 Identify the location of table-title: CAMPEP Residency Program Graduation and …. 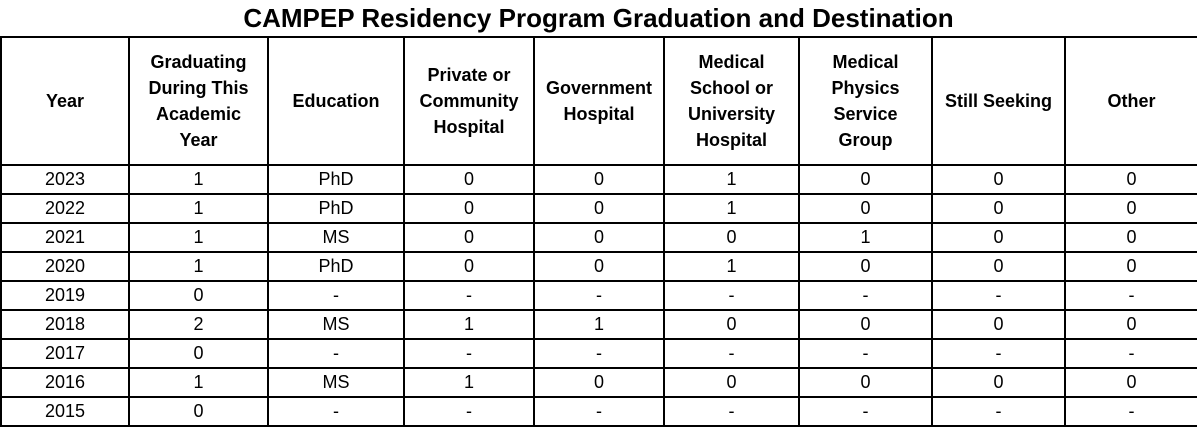
(598, 17).